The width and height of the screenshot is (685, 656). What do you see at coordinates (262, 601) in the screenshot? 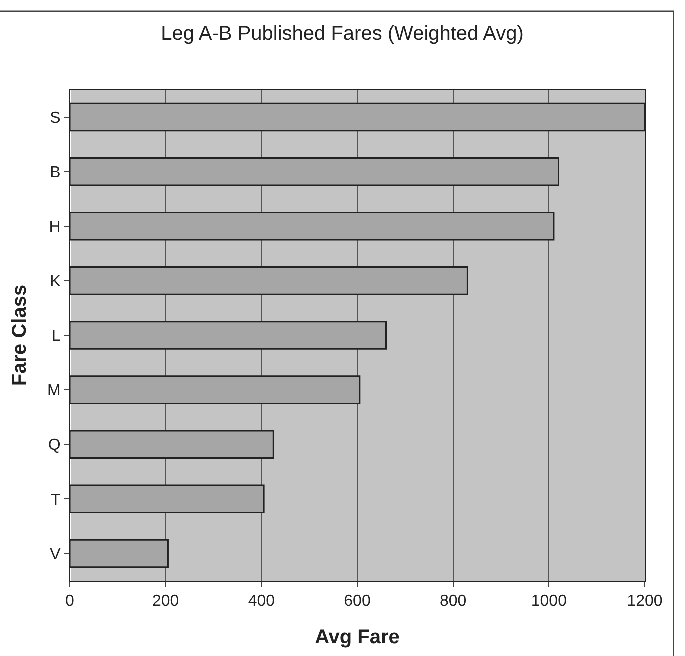
I see `x-tick-label: 400` at bounding box center [262, 601].